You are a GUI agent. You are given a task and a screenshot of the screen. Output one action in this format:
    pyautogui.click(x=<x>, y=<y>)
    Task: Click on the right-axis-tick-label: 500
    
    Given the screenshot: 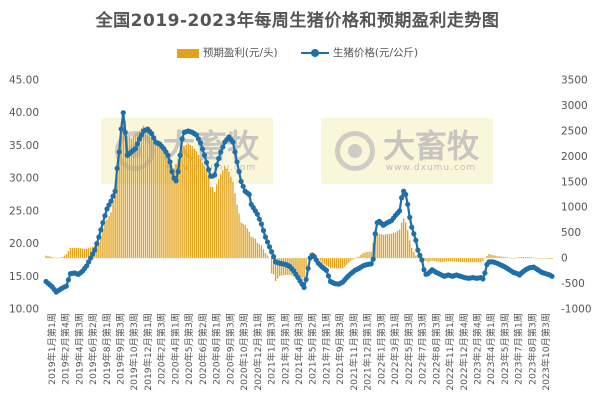 What is the action you would take?
    pyautogui.click(x=571, y=233)
    